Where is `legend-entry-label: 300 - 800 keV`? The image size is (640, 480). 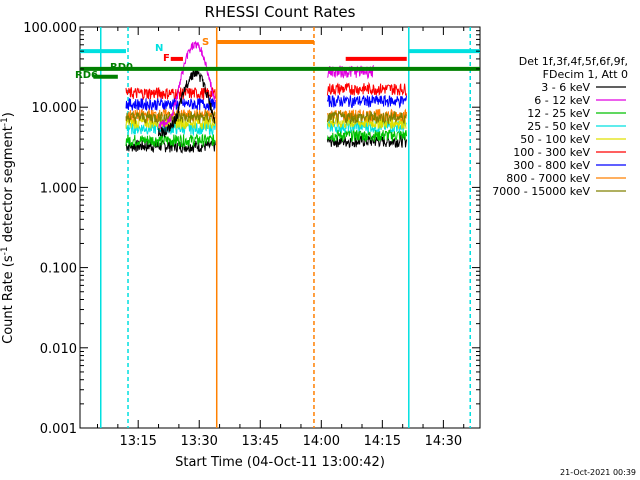 legend-entry-label: 300 - 800 keV is located at coordinates (551, 165).